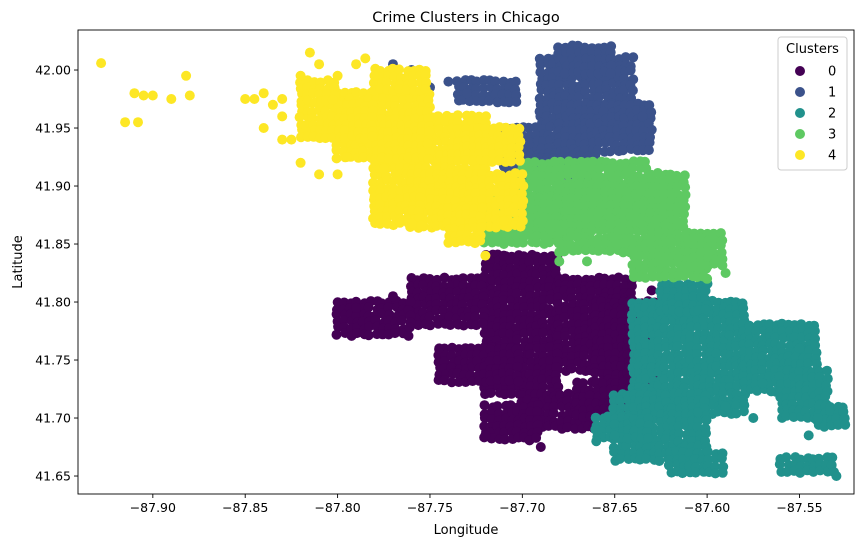  Describe the element at coordinates (337, 507) in the screenshot. I see `x-tick-label: −87.80` at that location.